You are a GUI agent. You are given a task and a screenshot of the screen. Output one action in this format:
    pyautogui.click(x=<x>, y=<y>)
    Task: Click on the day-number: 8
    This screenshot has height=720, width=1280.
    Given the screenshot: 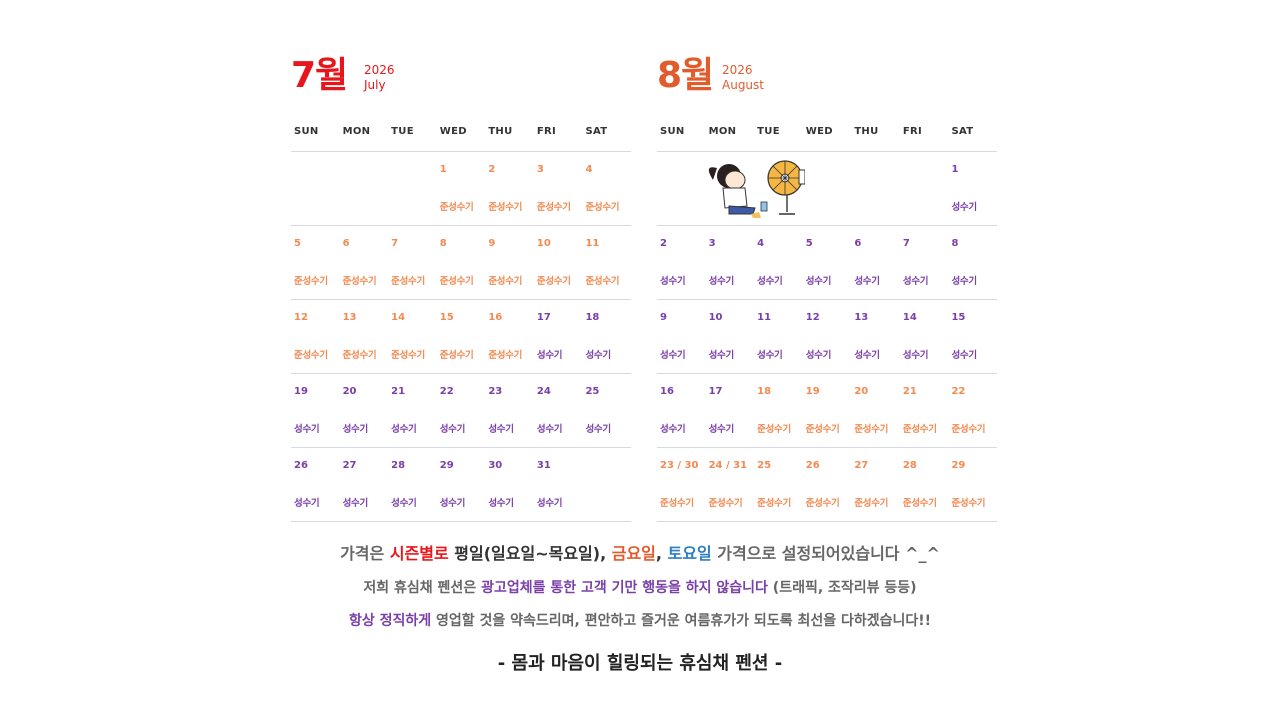 What is the action you would take?
    pyautogui.click(x=955, y=243)
    